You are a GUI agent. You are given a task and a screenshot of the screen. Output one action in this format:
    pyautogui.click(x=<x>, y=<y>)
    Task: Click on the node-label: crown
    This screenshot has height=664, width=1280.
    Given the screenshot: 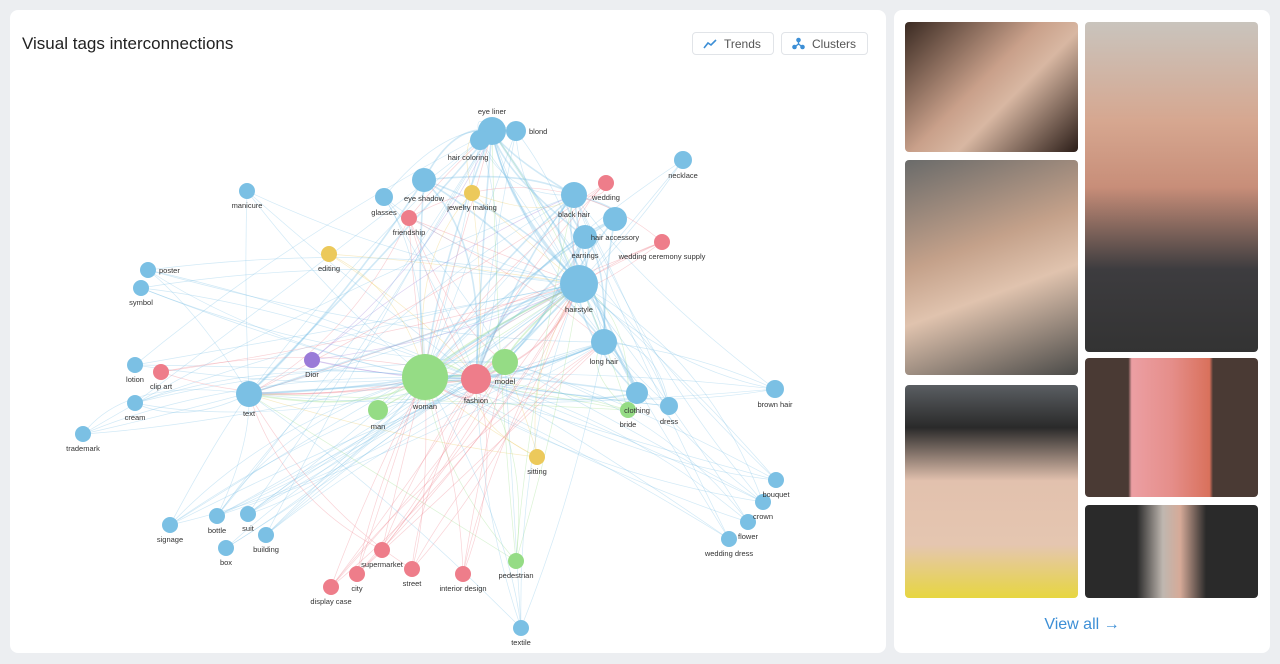 What is the action you would take?
    pyautogui.click(x=763, y=516)
    